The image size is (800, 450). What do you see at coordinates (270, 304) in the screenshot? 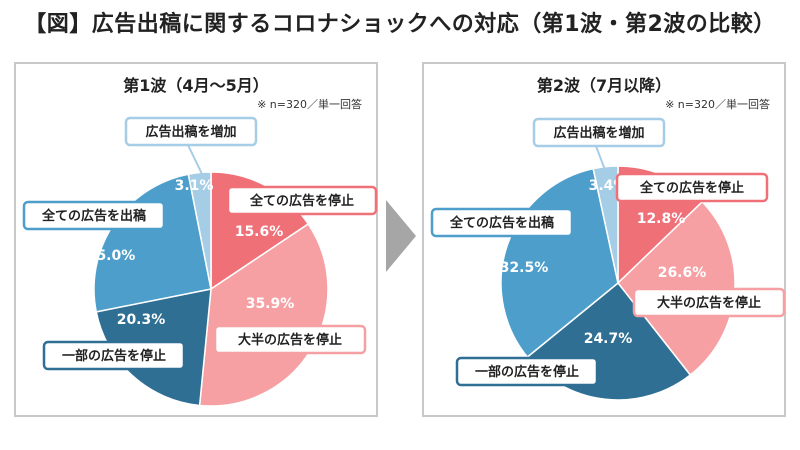
I see `pct-label-stop-most: 35.9%` at bounding box center [270, 304].